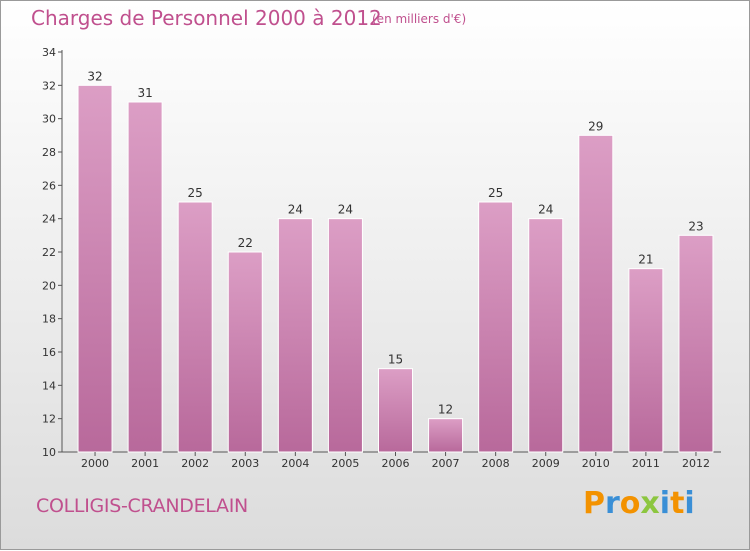  What do you see at coordinates (630, 503) in the screenshot?
I see `logo-letter: o` at bounding box center [630, 503].